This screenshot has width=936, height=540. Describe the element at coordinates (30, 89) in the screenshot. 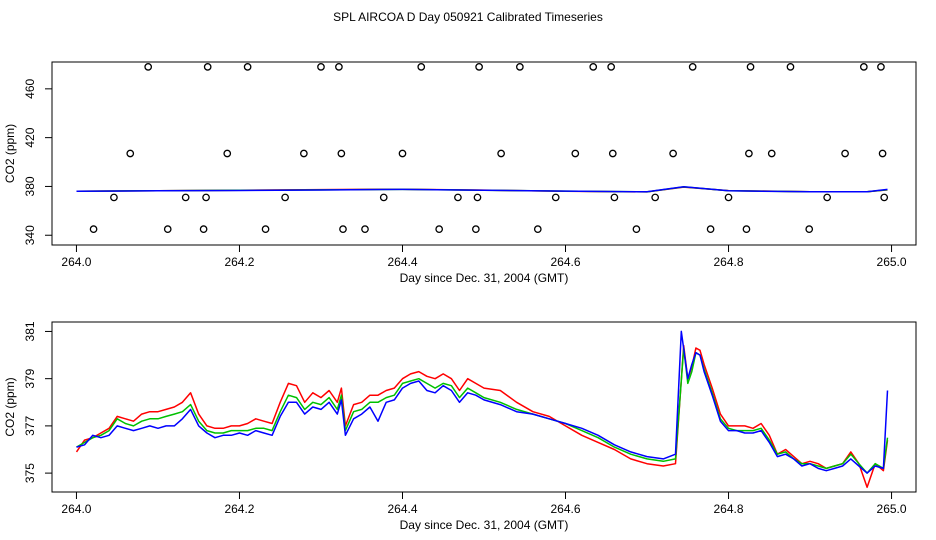

I see `y-tick-label: 460` at that location.